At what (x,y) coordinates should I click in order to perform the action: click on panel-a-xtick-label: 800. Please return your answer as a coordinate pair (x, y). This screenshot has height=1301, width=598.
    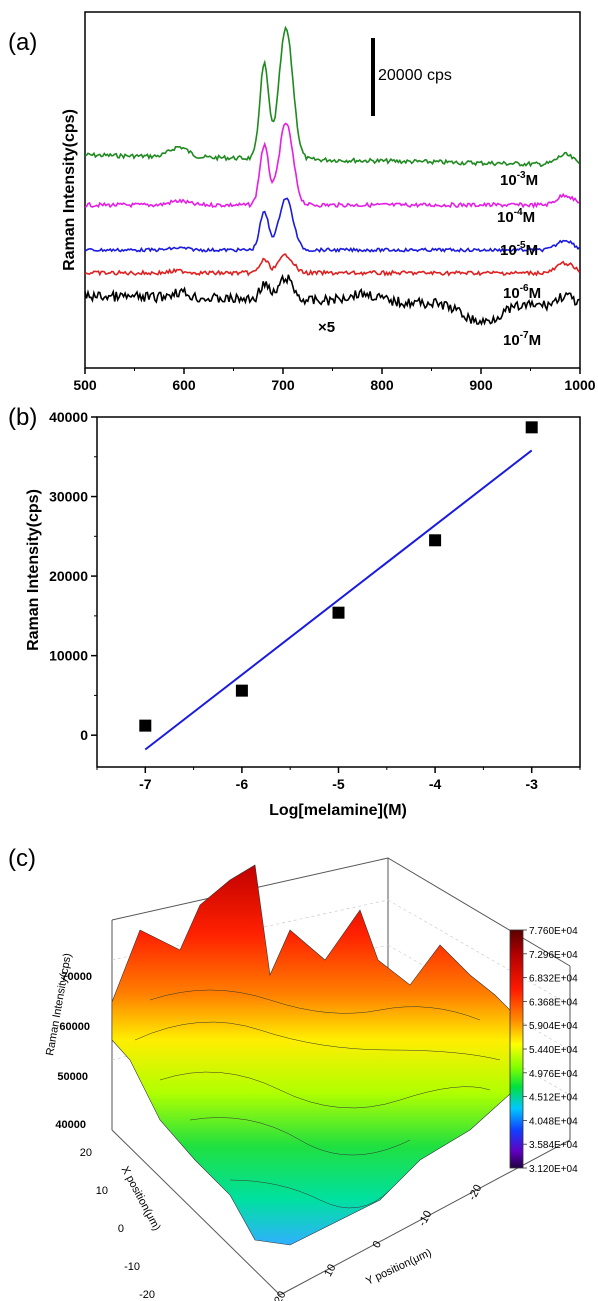
    Looking at the image, I should click on (382, 385).